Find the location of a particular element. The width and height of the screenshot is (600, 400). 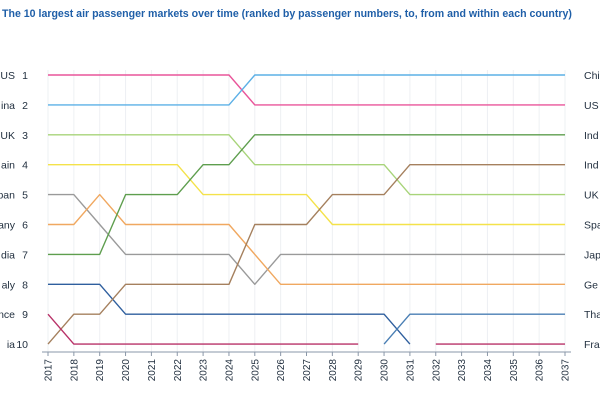

x-tick-label-2030: 2030 is located at coordinates (385, 370).